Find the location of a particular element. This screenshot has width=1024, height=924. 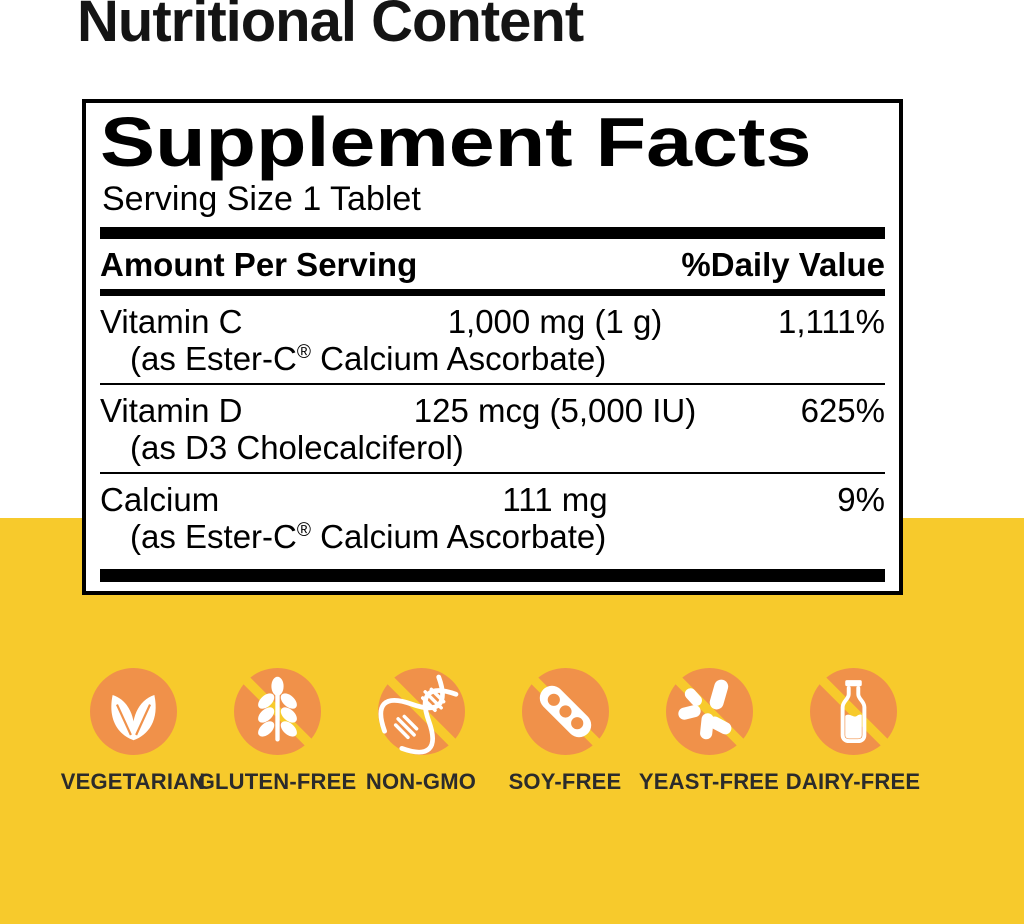

badge-label: YEAST-FREE is located at coordinates (709, 781).